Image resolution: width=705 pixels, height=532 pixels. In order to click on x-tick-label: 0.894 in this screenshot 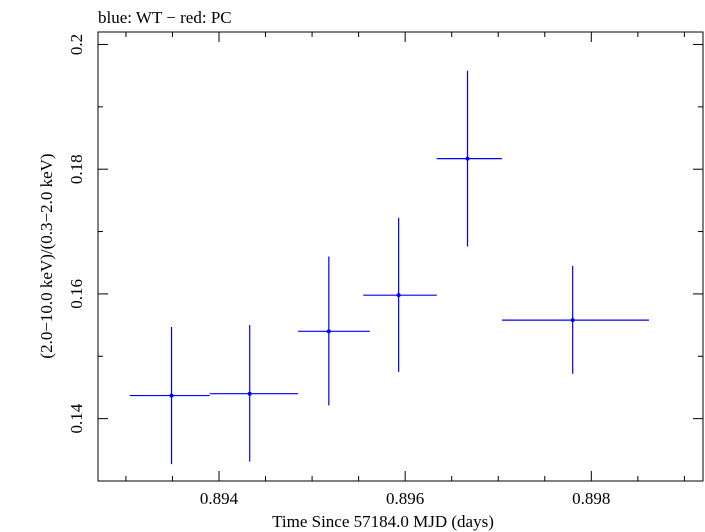, I will do `click(219, 498)`.